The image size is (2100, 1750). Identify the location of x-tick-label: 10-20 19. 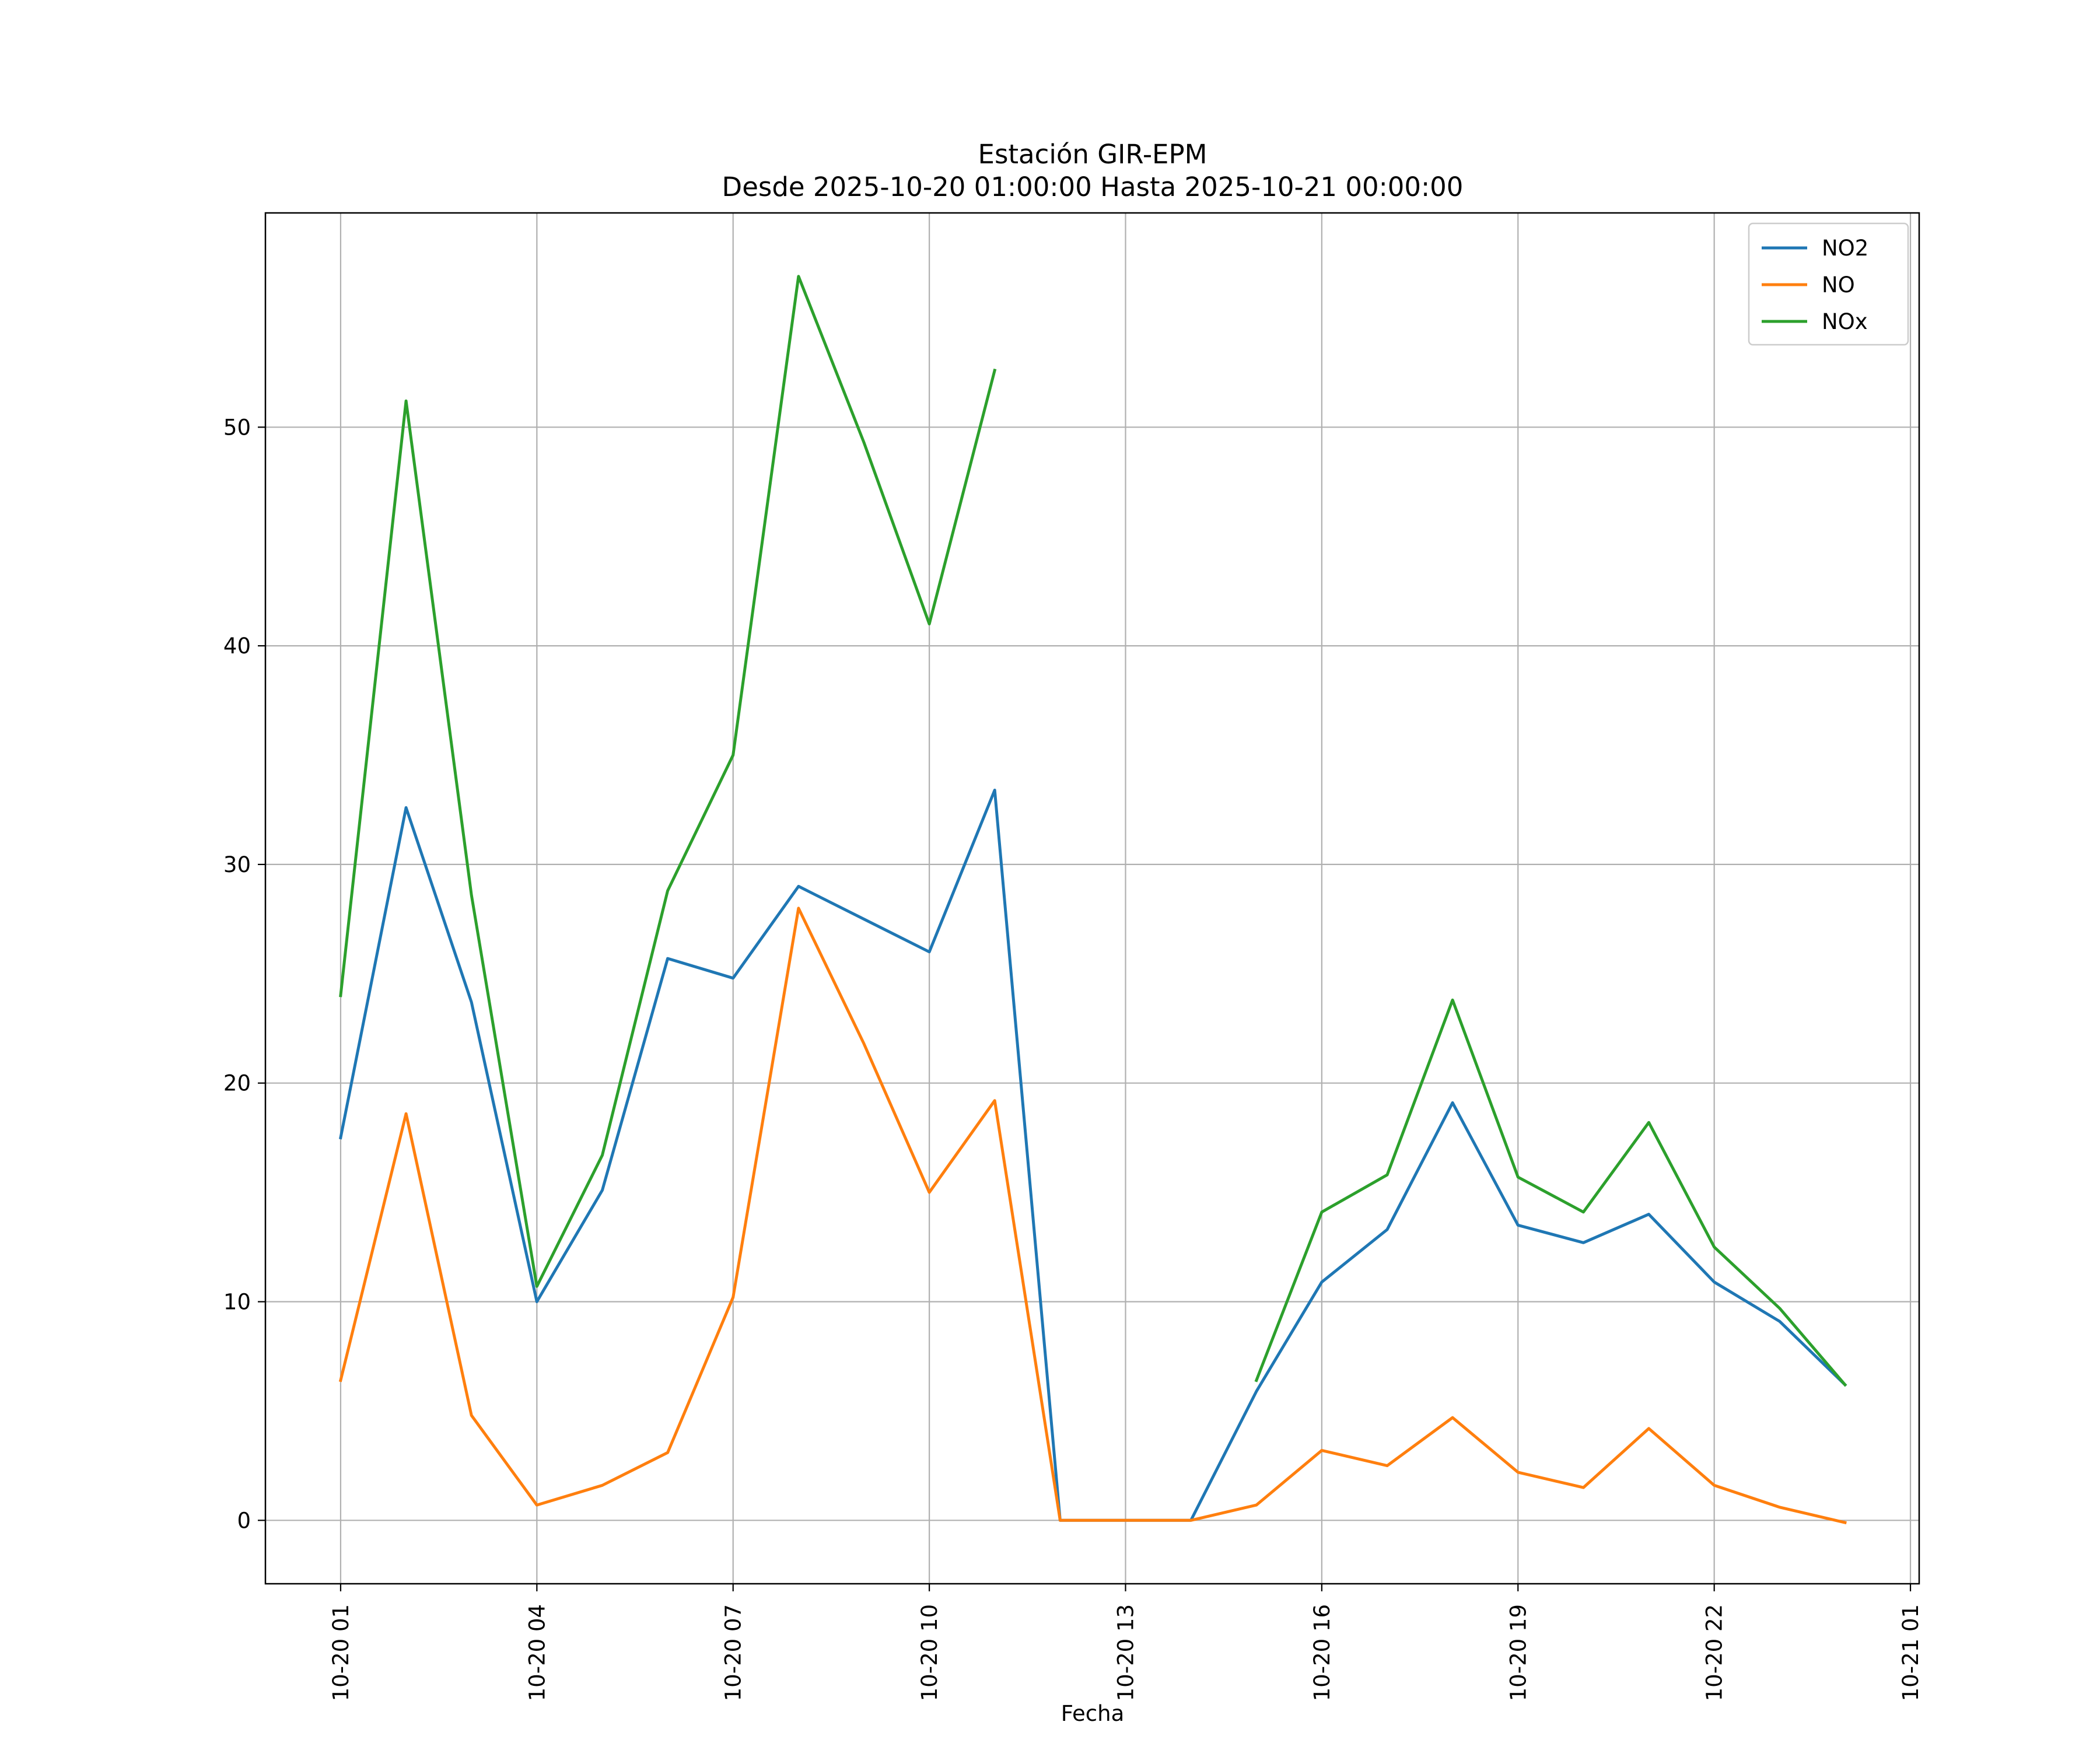
(1518, 1652).